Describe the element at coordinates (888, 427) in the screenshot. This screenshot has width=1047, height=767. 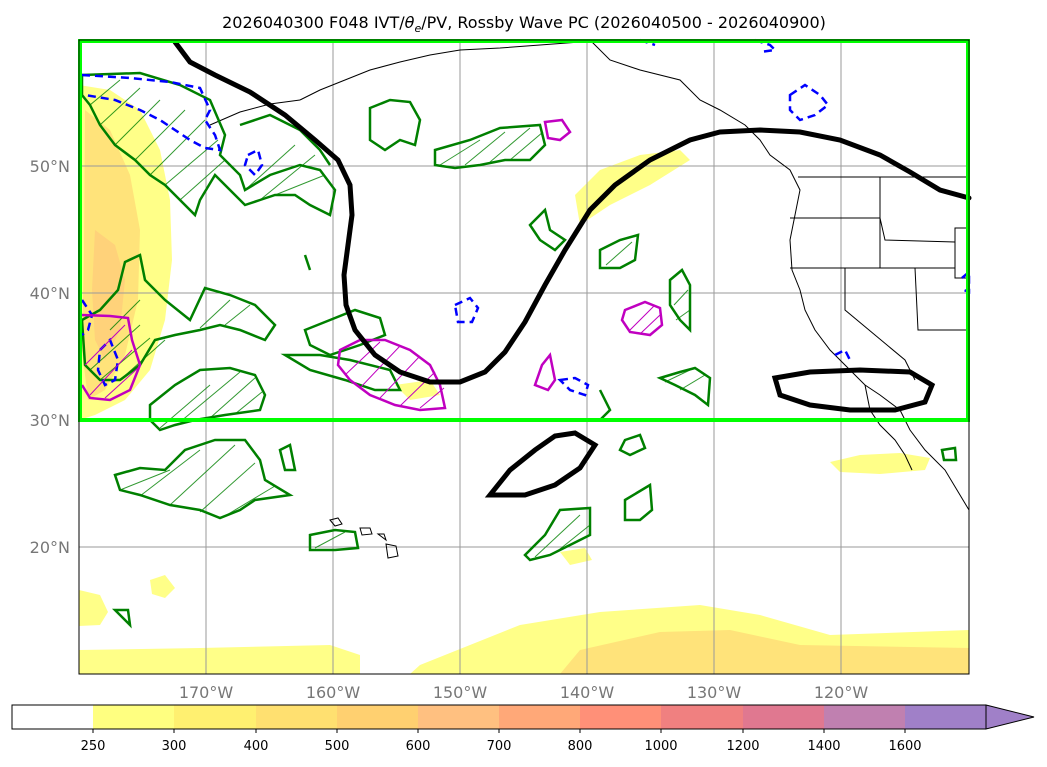
I see `baja-peninsula` at that location.